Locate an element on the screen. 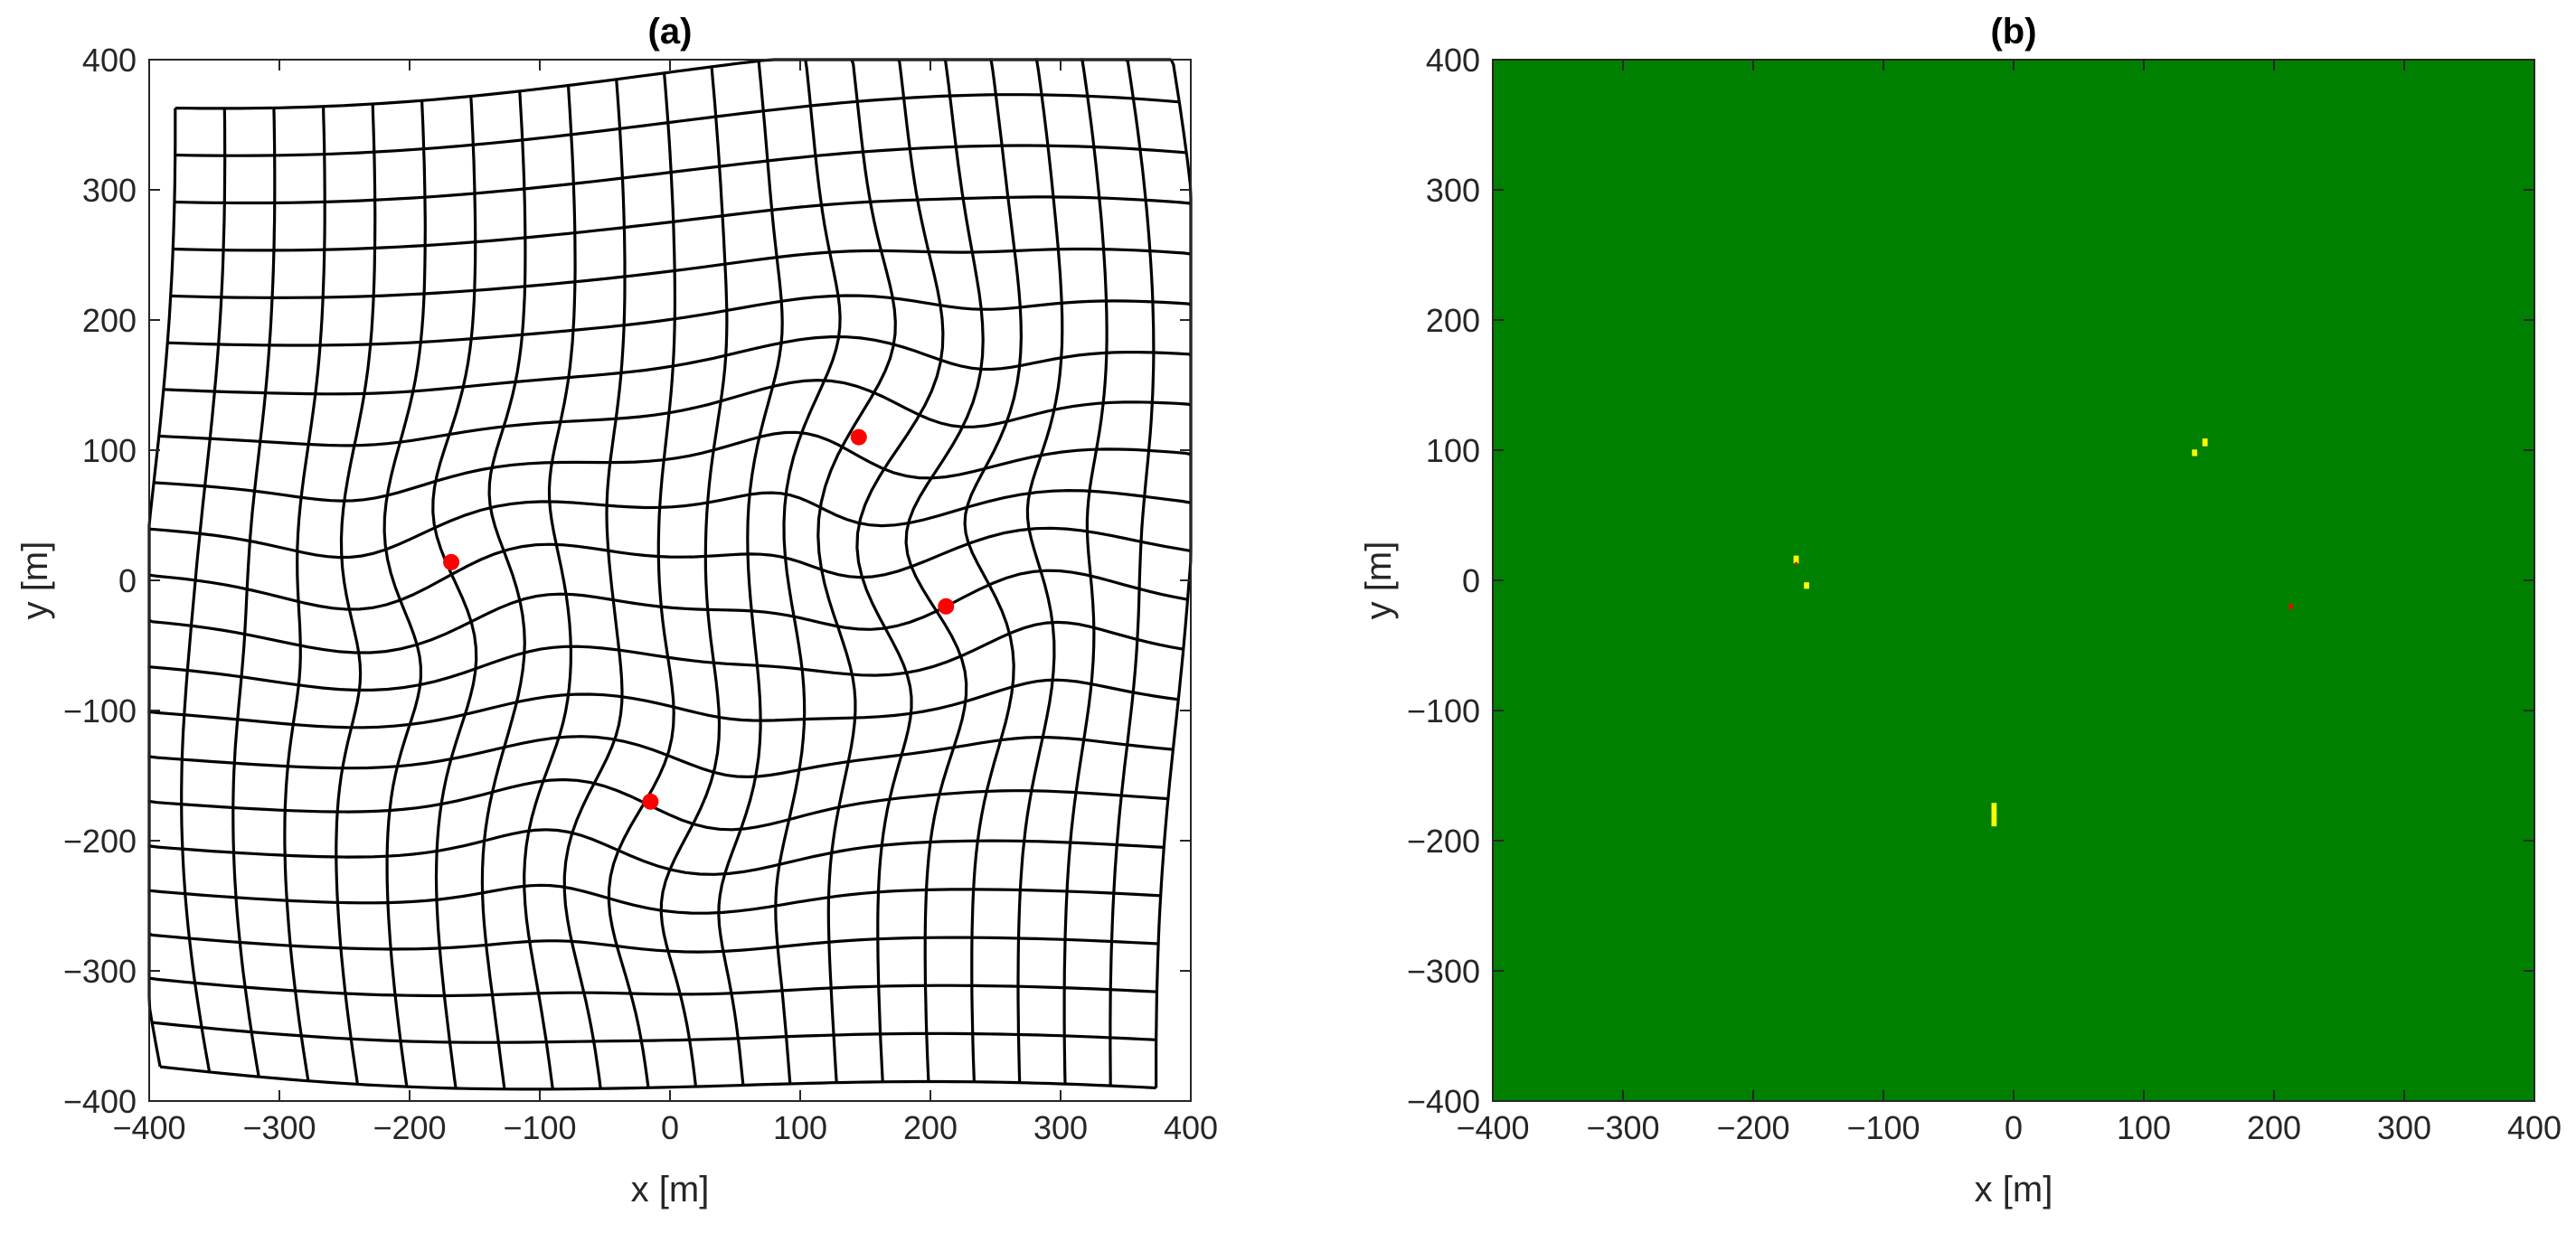 This screenshot has height=1233, width=2576. y-axis-label-b: y [m] is located at coordinates (1379, 580).